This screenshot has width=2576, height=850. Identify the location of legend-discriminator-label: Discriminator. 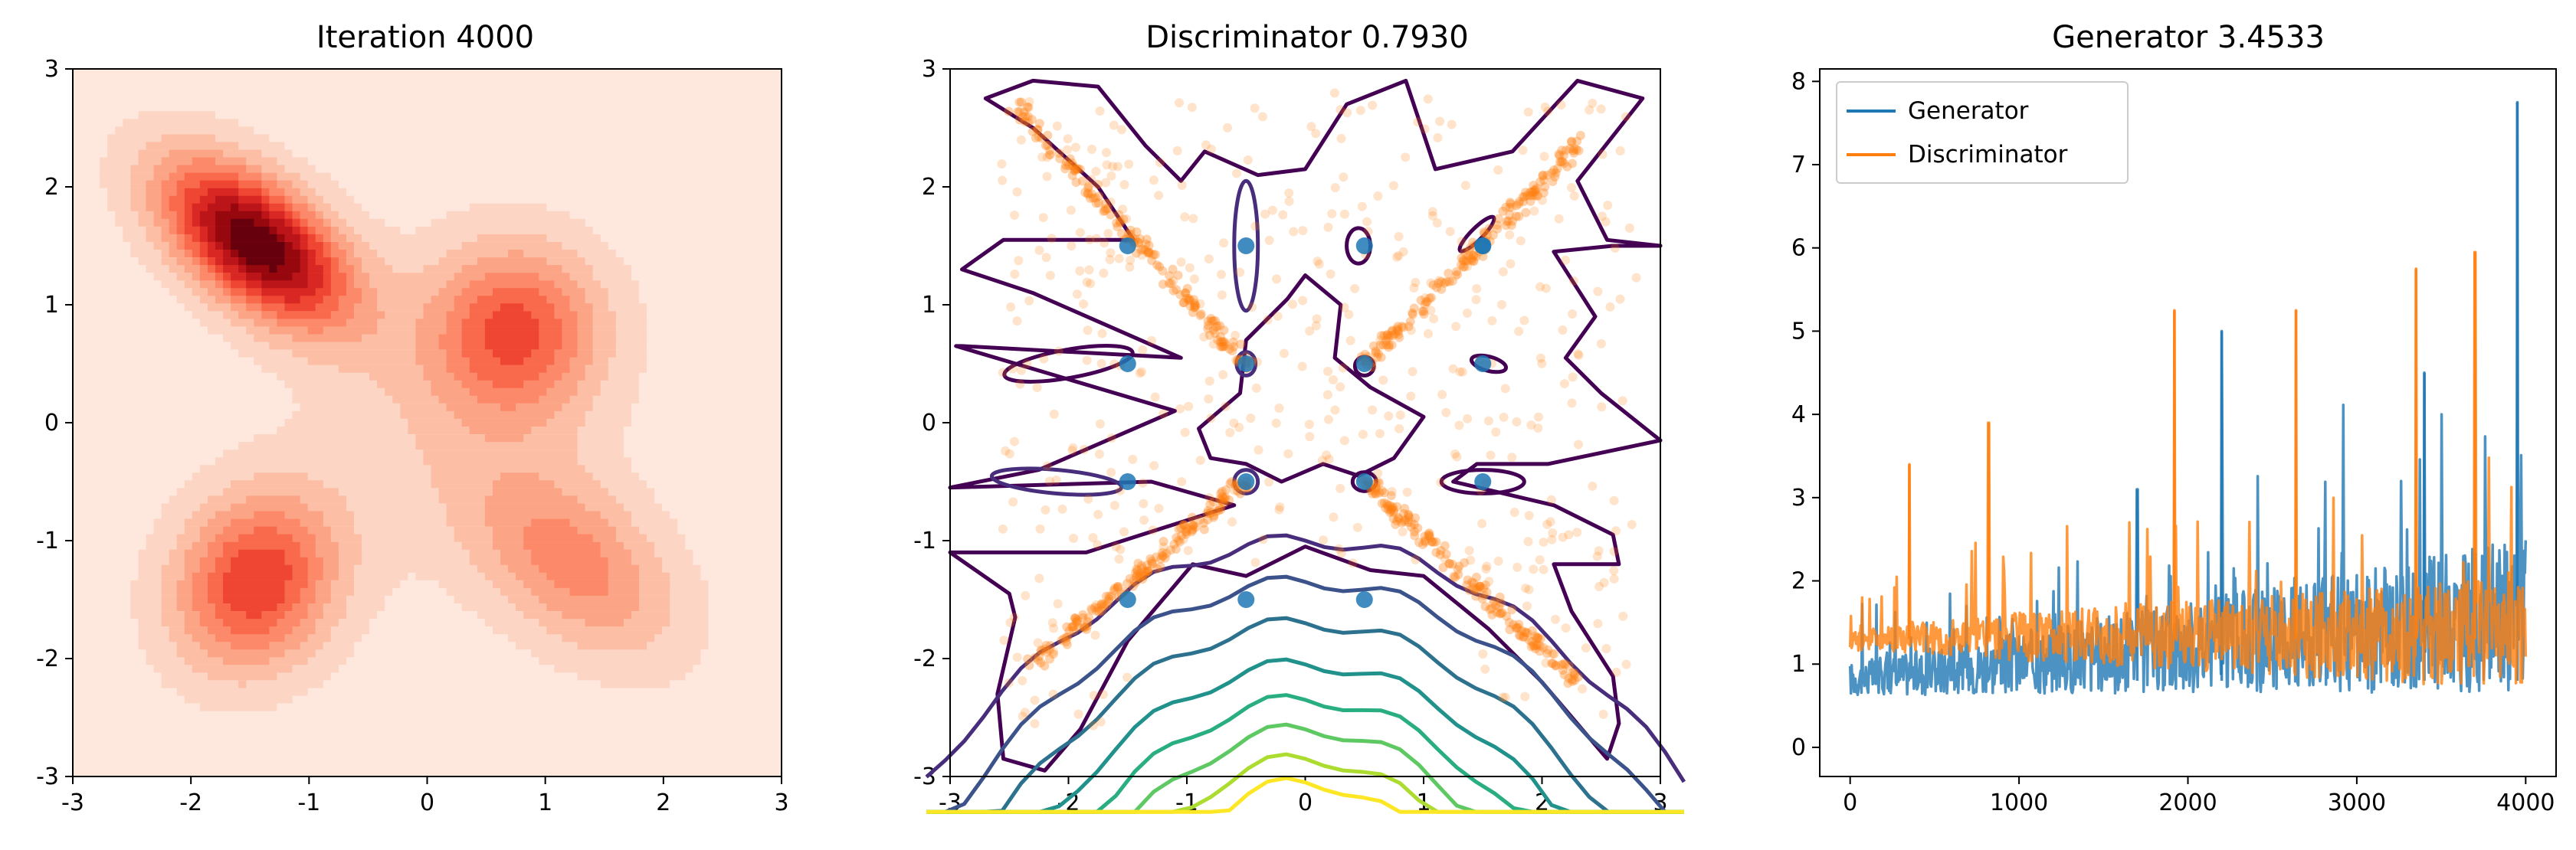
(1988, 154).